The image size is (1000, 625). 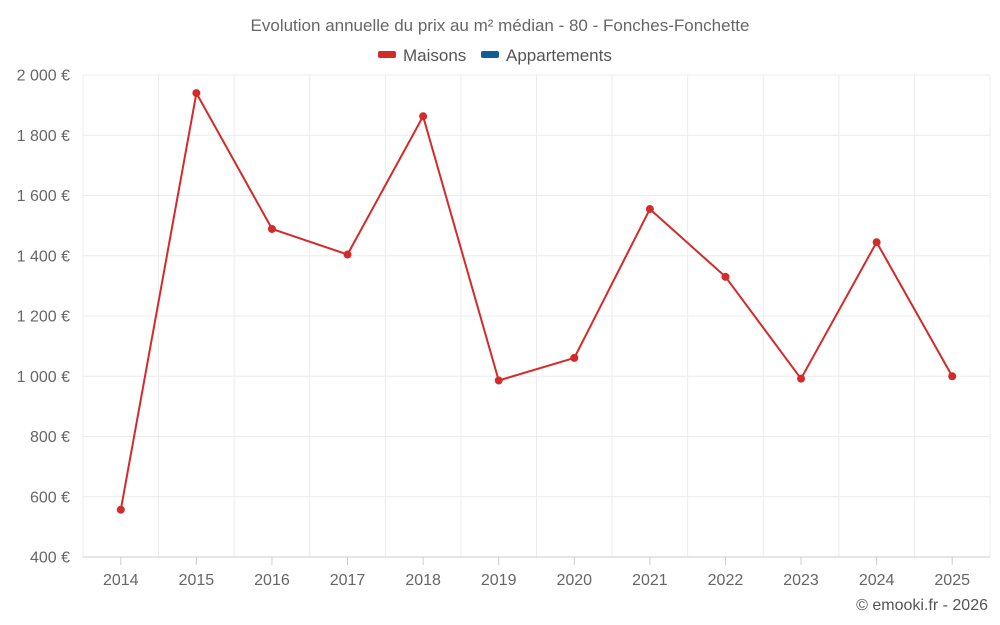 What do you see at coordinates (574, 357) in the screenshot?
I see `data-point-maisons-2020` at bounding box center [574, 357].